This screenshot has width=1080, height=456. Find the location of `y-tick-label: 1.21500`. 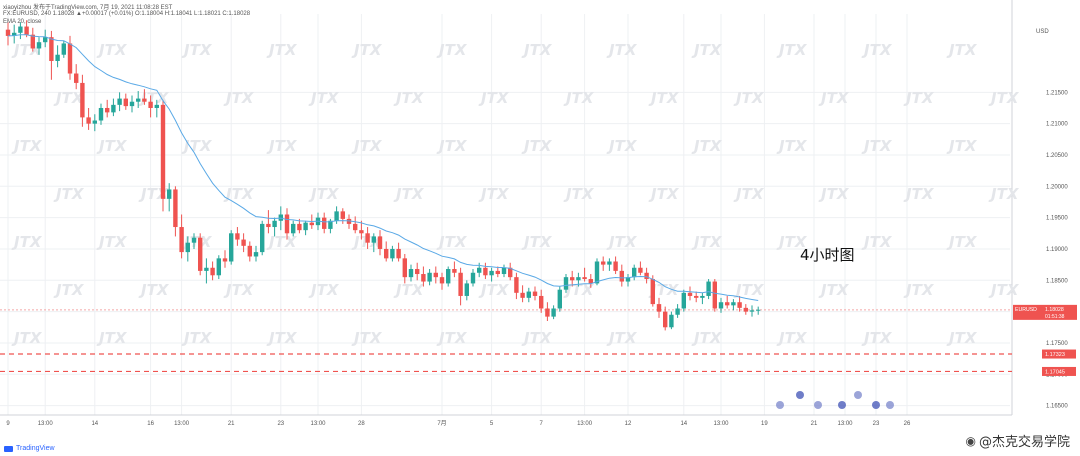

y-tick-label: 1.21500 is located at coordinates (1057, 93).